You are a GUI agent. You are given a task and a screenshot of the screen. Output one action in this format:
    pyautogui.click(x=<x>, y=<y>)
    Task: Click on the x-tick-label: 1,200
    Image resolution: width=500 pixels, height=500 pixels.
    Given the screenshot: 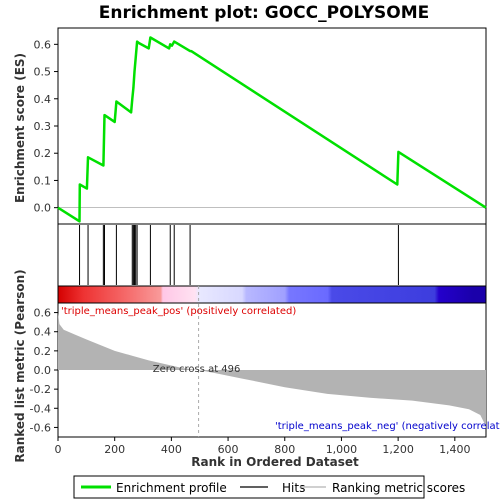 What is the action you would take?
    pyautogui.click(x=398, y=449)
    